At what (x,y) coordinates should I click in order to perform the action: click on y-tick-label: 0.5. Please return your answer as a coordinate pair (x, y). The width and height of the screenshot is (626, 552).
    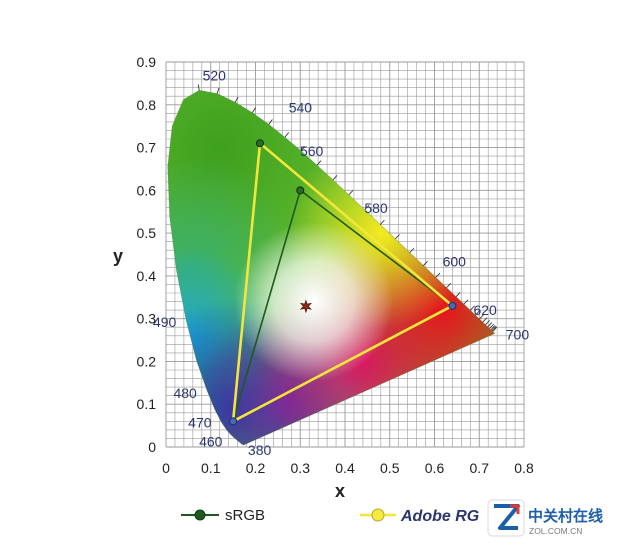
    Looking at the image, I should click on (147, 233).